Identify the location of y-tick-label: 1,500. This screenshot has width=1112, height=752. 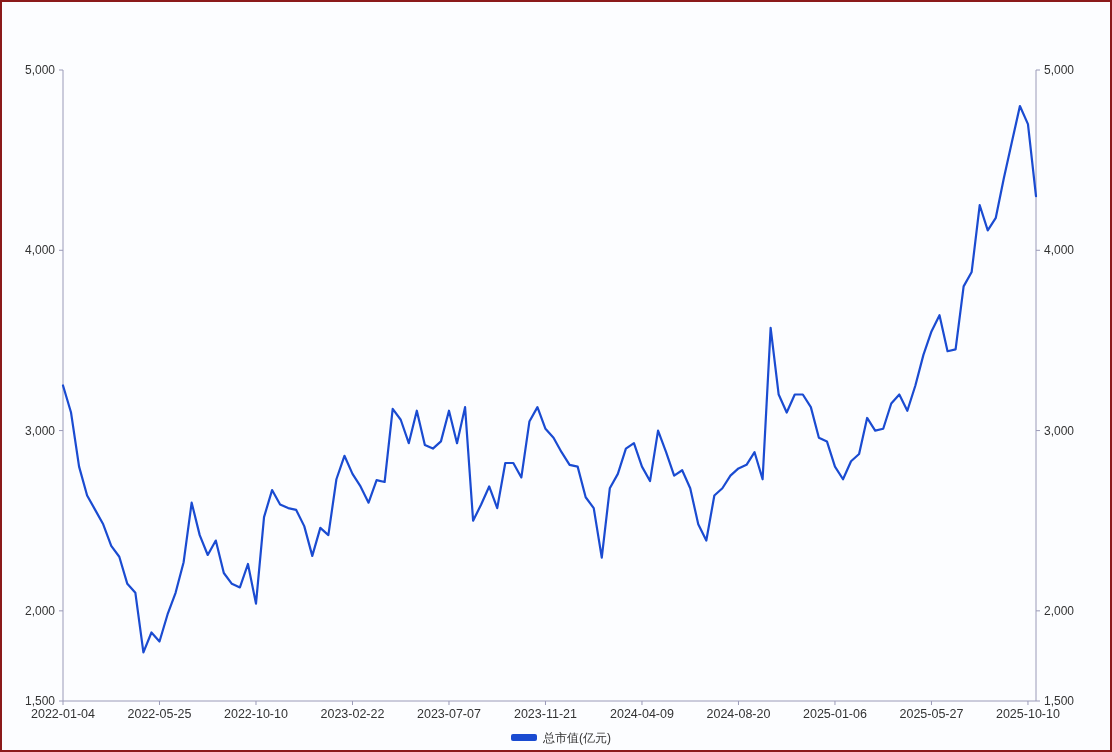
(40, 701).